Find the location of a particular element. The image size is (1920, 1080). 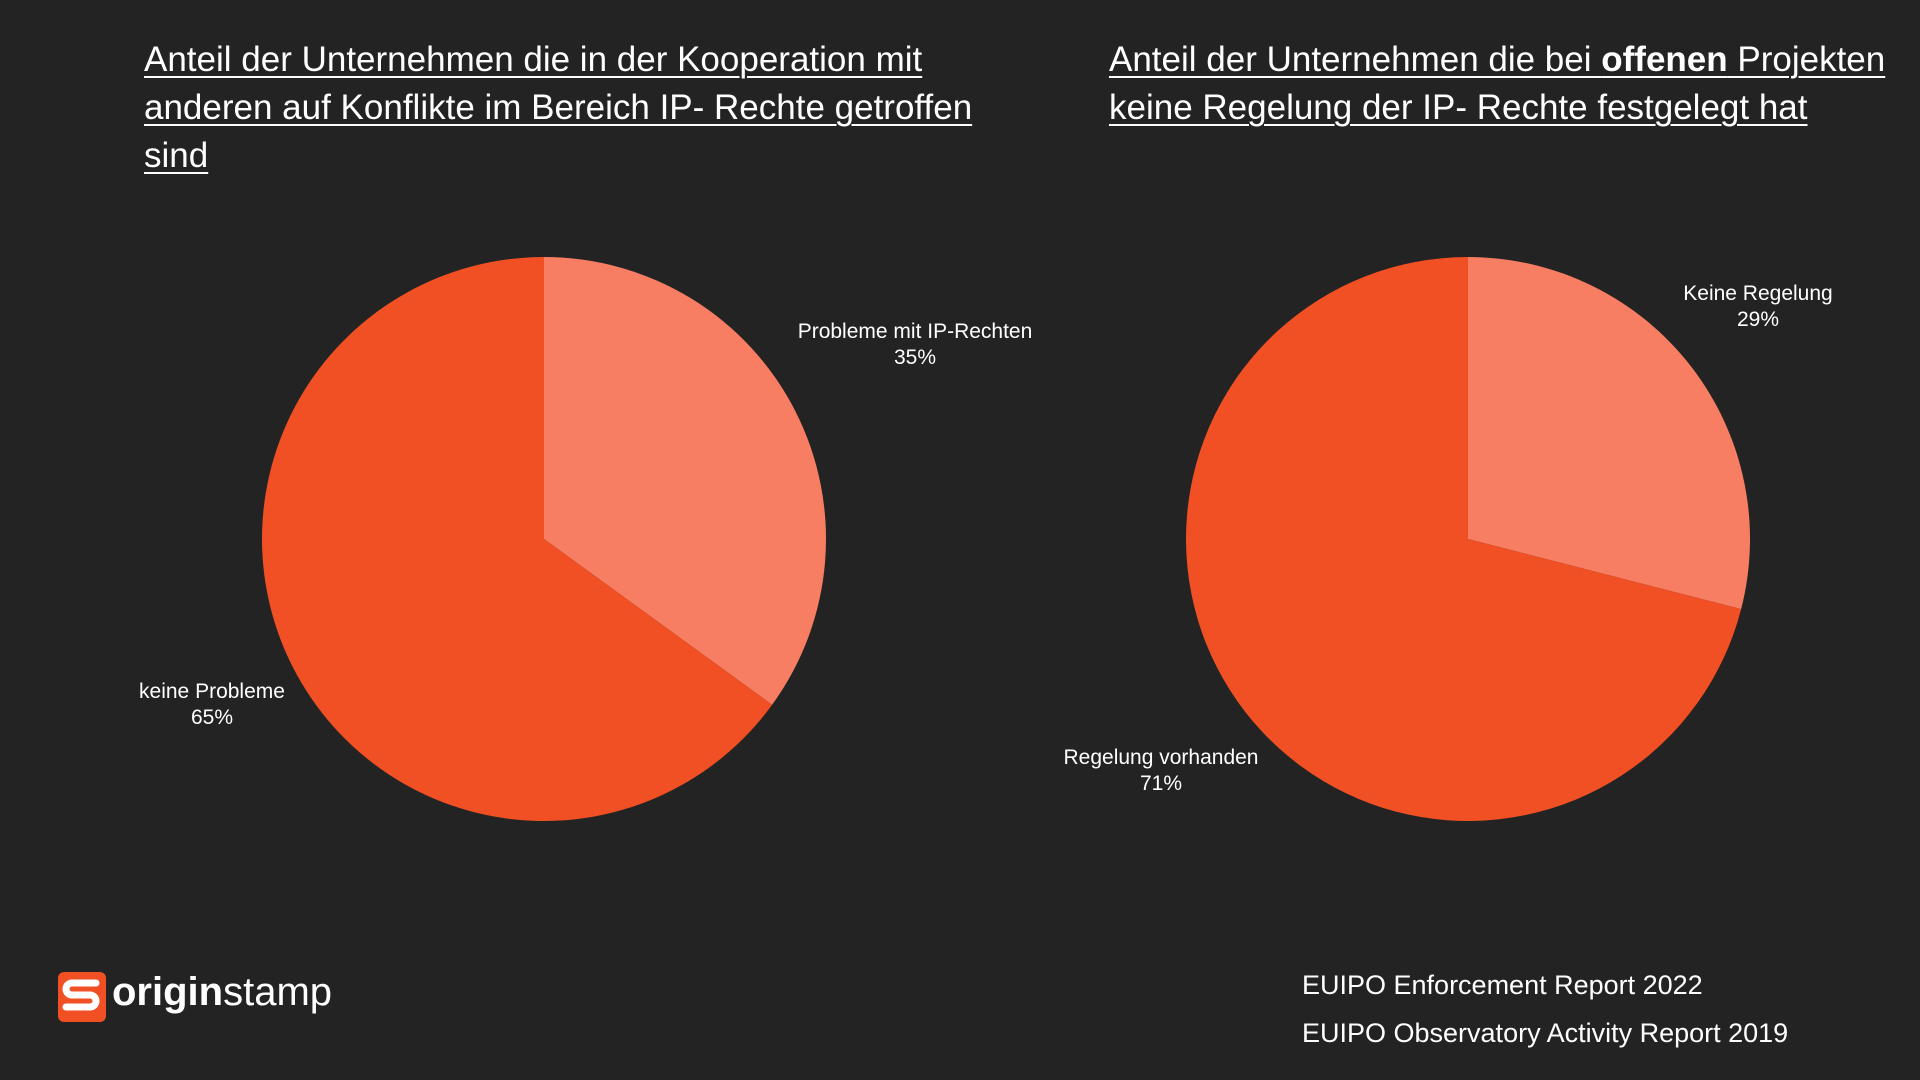

slice-value: 71% is located at coordinates (1161, 783).